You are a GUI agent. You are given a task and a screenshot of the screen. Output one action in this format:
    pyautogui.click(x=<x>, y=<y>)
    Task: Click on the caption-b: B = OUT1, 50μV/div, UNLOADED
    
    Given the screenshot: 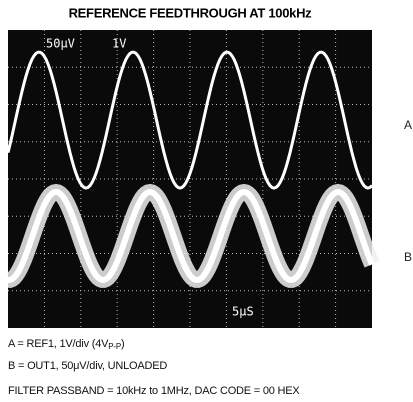 What is the action you would take?
    pyautogui.click(x=87, y=366)
    